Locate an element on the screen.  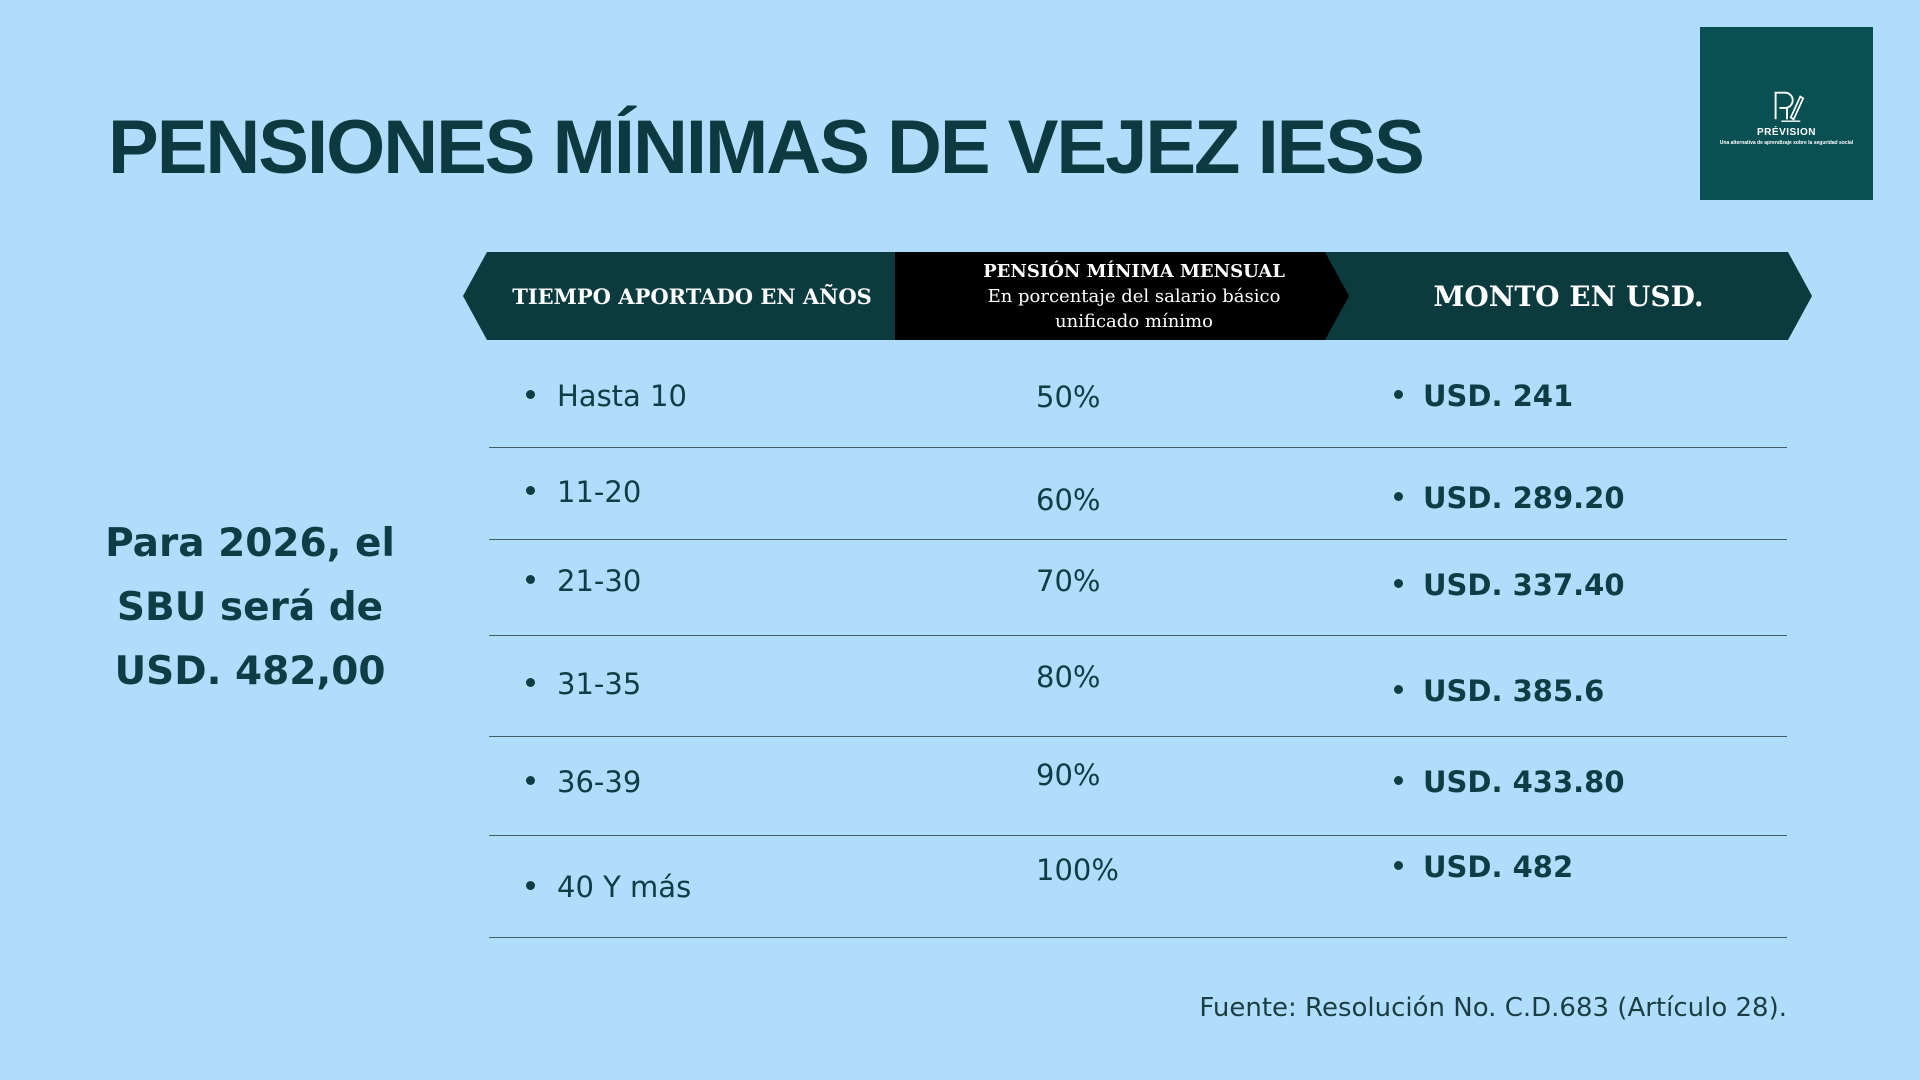
cell-percent: 90% is located at coordinates (1068, 775).